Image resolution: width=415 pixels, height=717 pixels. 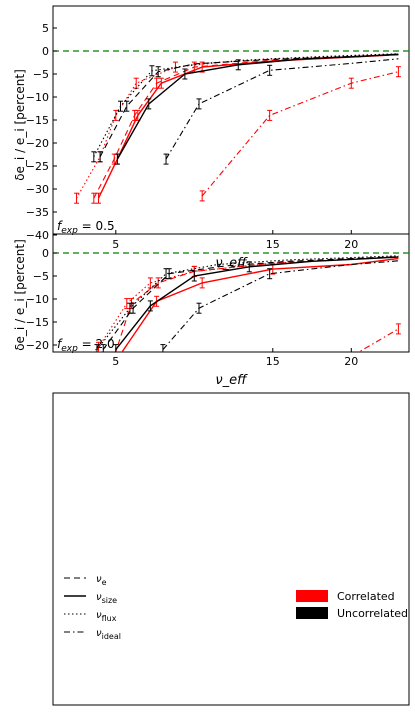 I want to click on x-tick-label: 5, so click(x=115, y=361).